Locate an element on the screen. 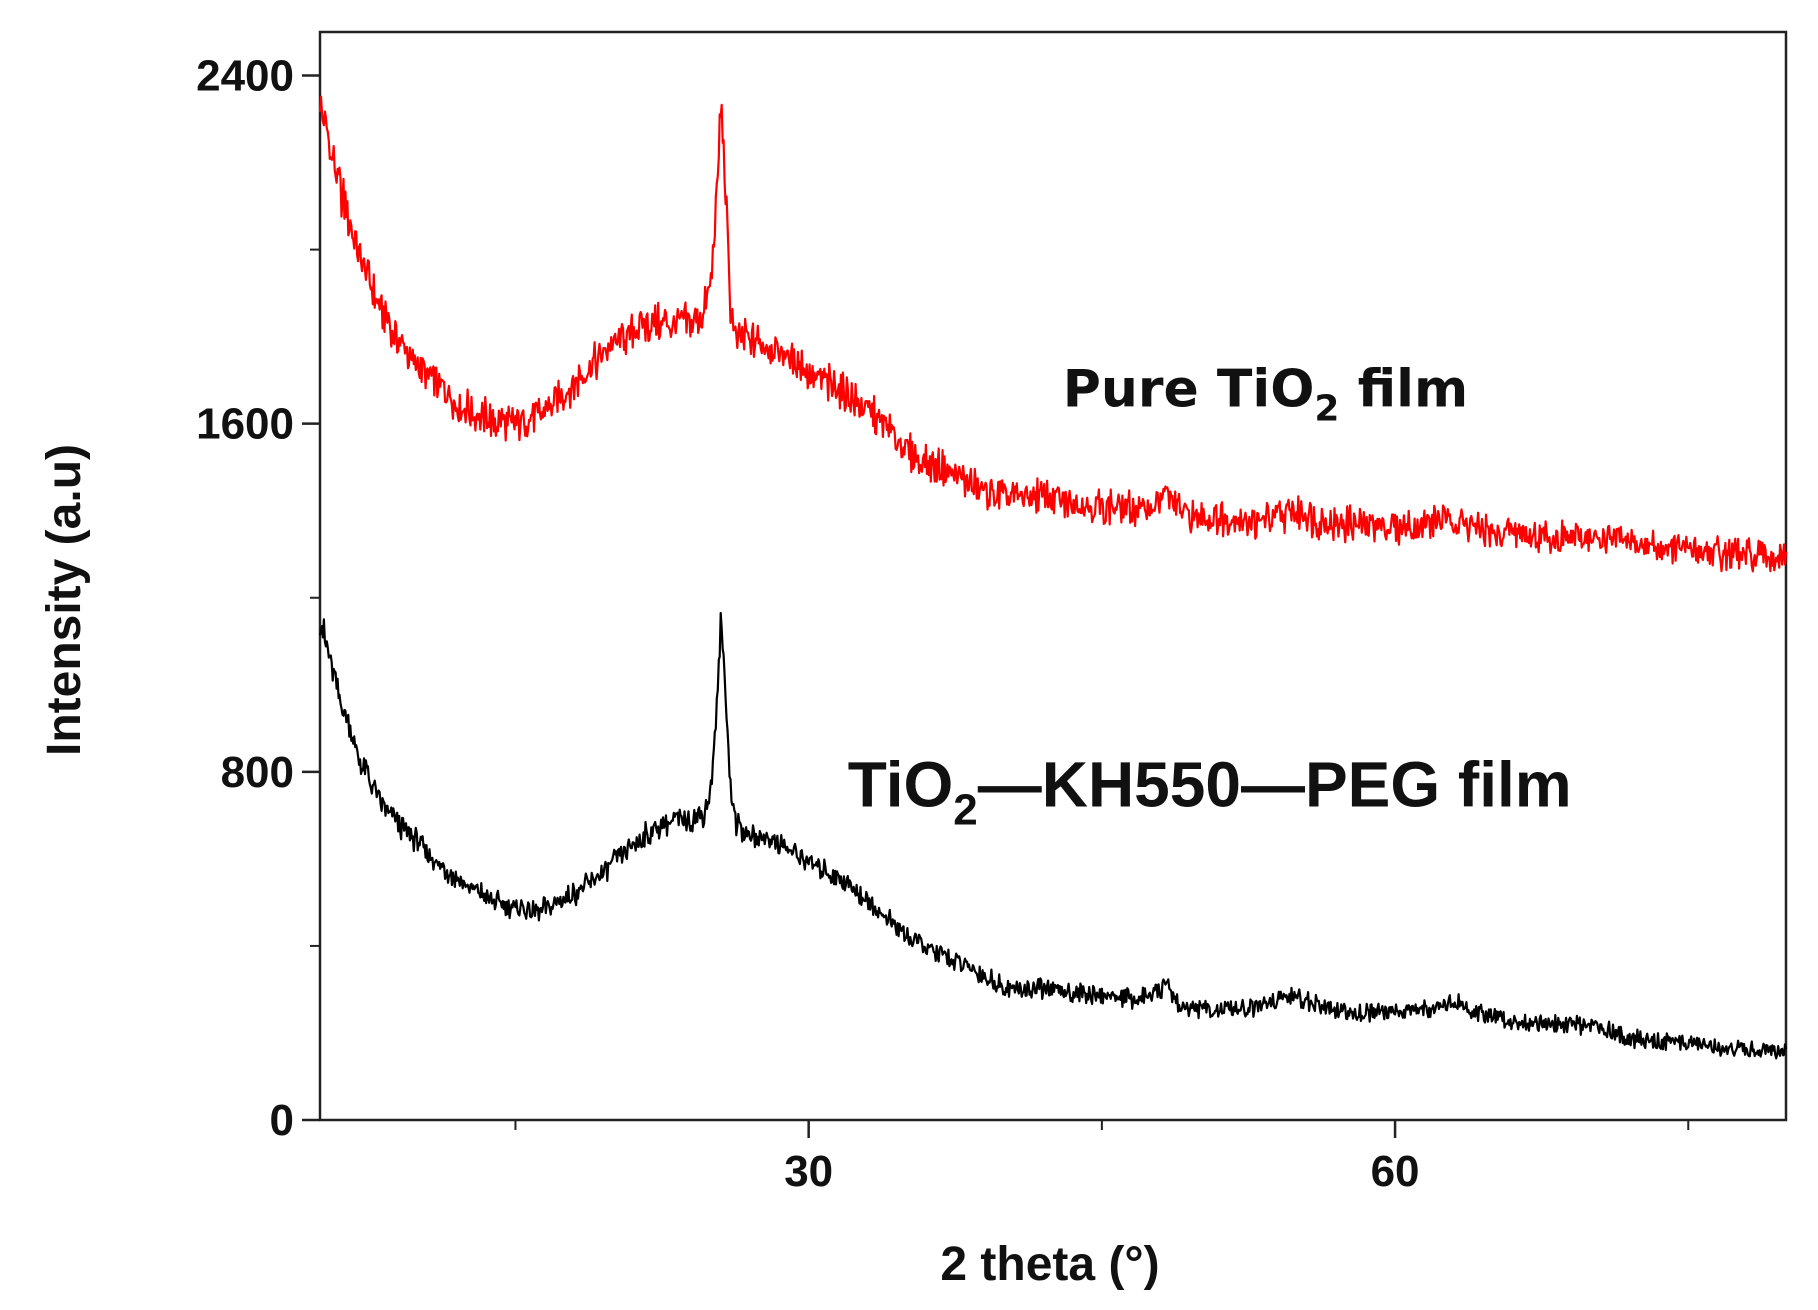 The width and height of the screenshot is (1818, 1310). annotation-pure-tio2: Pure TiO2 film is located at coordinates (1265, 394).